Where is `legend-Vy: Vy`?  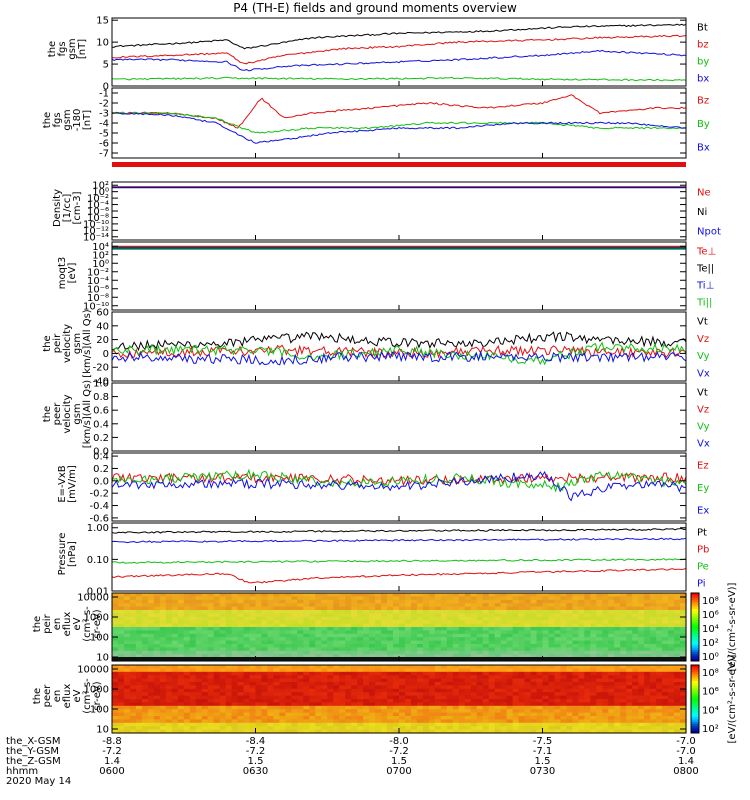
legend-Vy: Vy is located at coordinates (703, 356).